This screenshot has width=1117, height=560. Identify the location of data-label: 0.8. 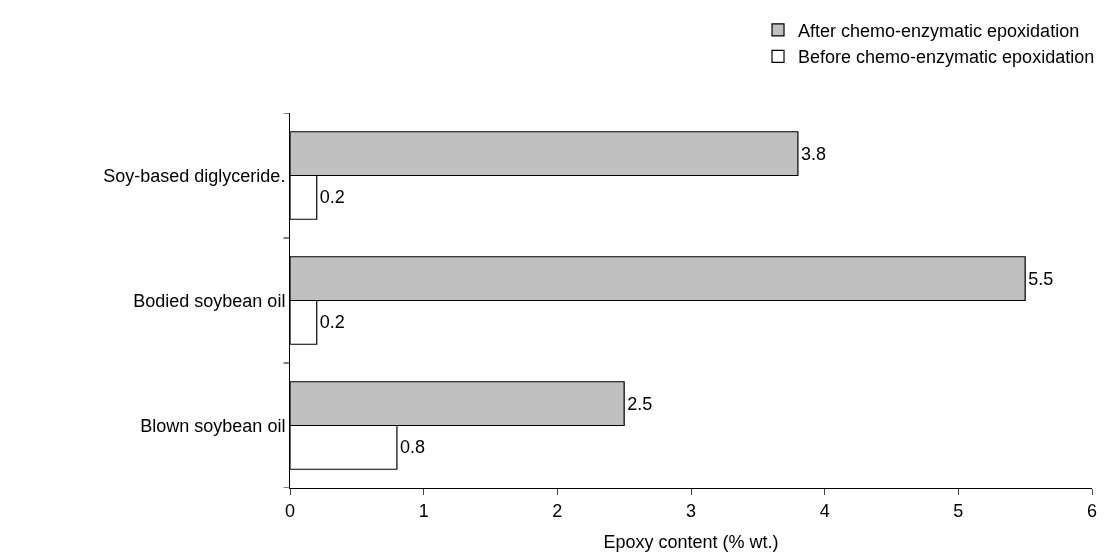
(412, 447).